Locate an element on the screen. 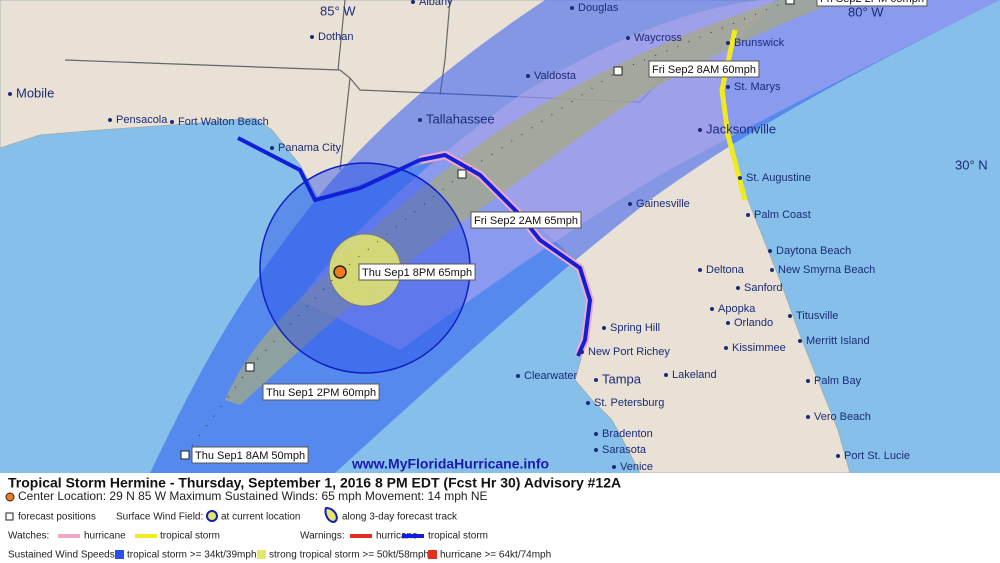 The width and height of the screenshot is (1000, 563). city-label: Tallahassee is located at coordinates (460, 118).